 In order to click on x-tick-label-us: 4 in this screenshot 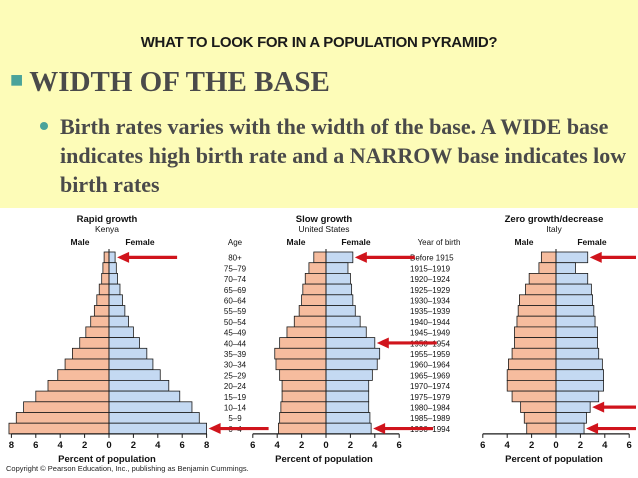, I will do `click(375, 445)`.